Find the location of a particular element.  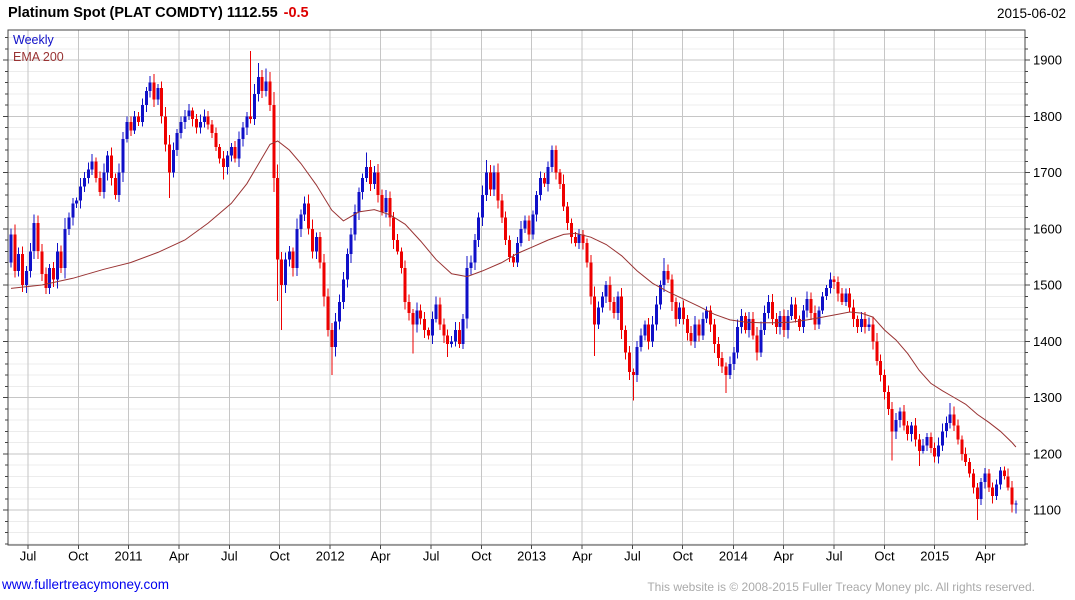

x-tick-label: 2013 is located at coordinates (531, 556).